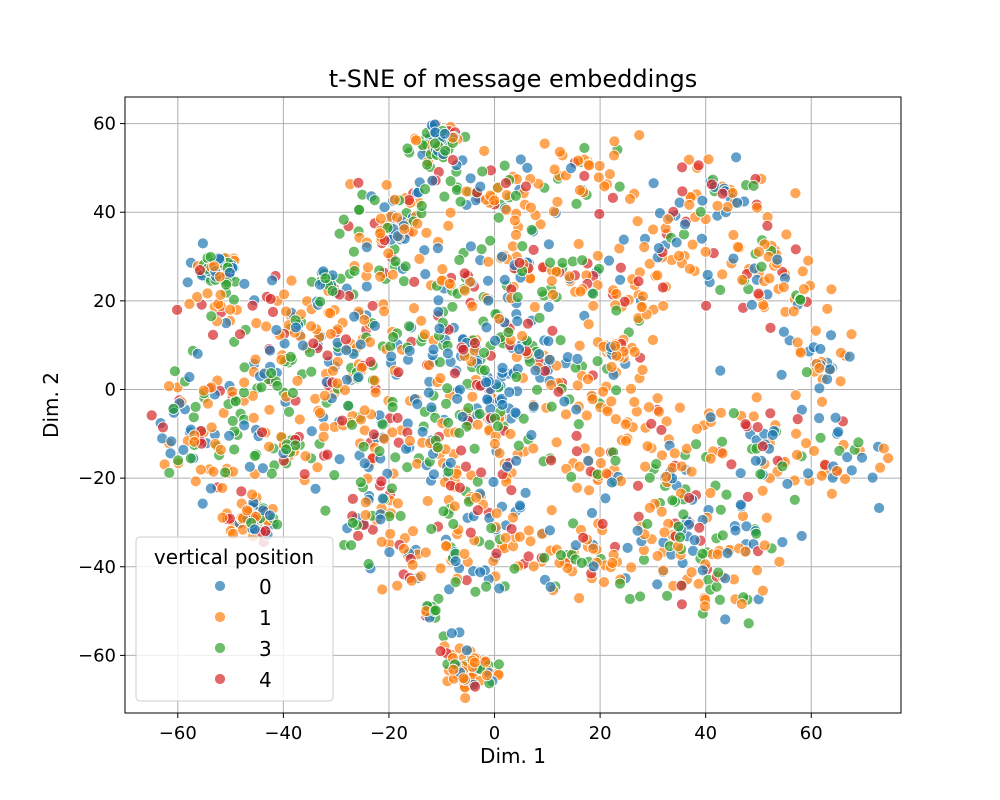  What do you see at coordinates (265, 618) in the screenshot?
I see `legend-label: 1` at bounding box center [265, 618].